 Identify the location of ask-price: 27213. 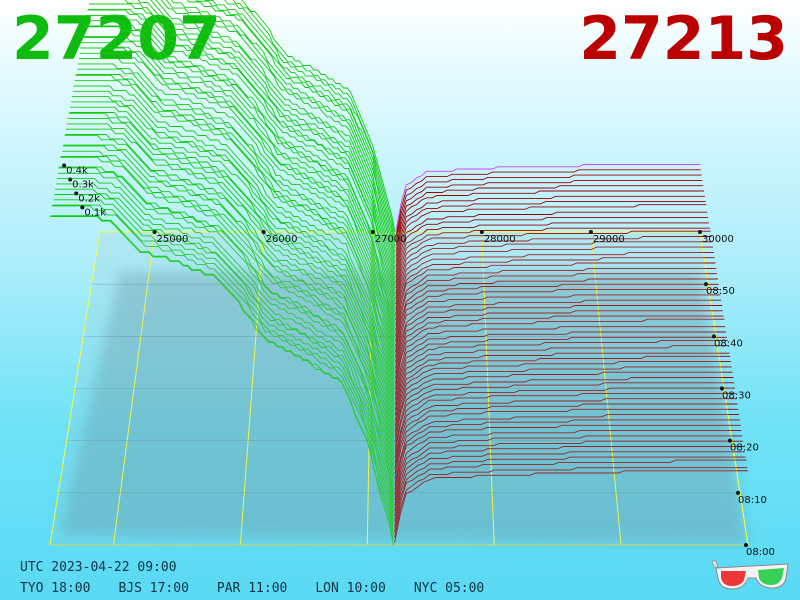
(683, 39).